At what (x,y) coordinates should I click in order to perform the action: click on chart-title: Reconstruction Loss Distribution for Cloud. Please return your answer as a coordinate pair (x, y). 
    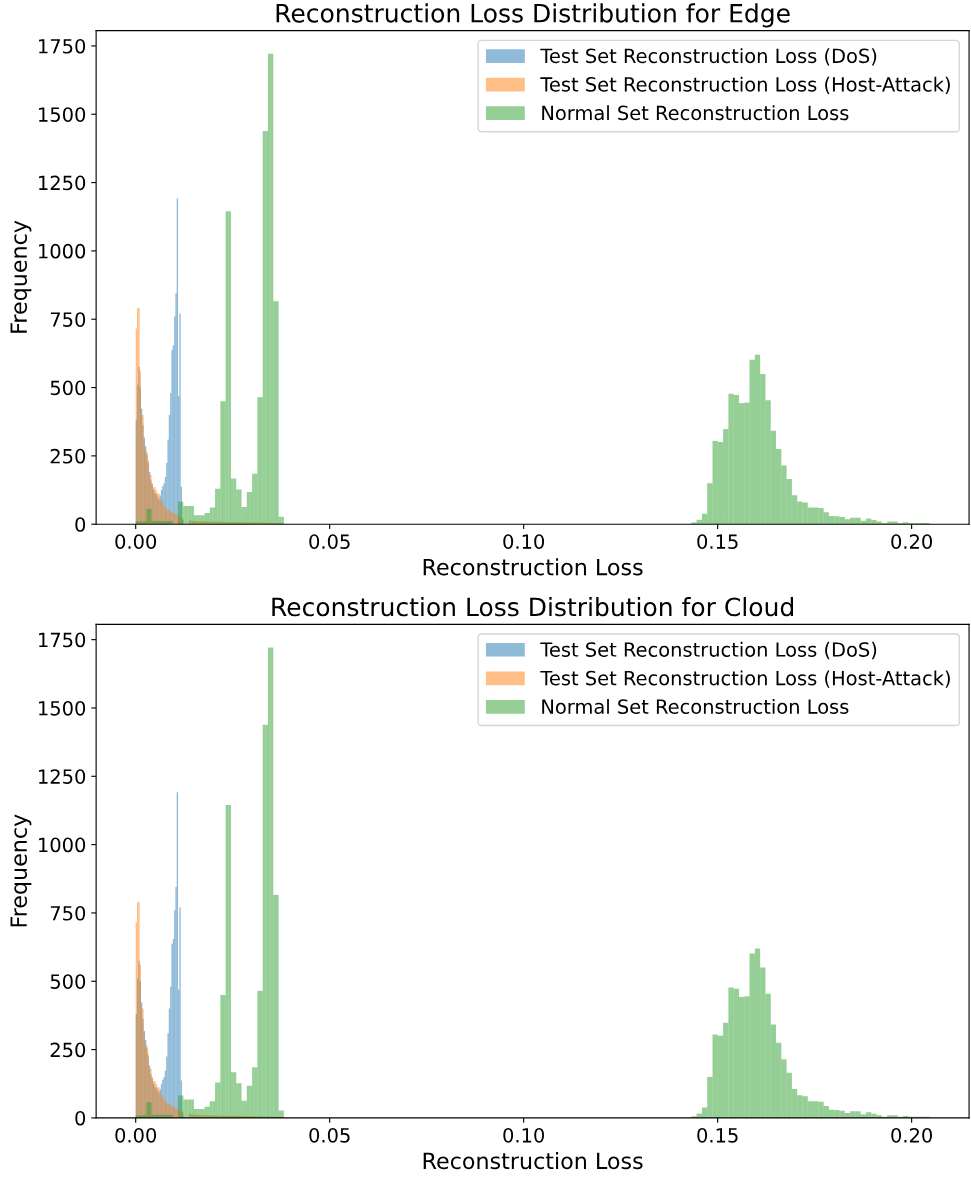
    Looking at the image, I should click on (532, 607).